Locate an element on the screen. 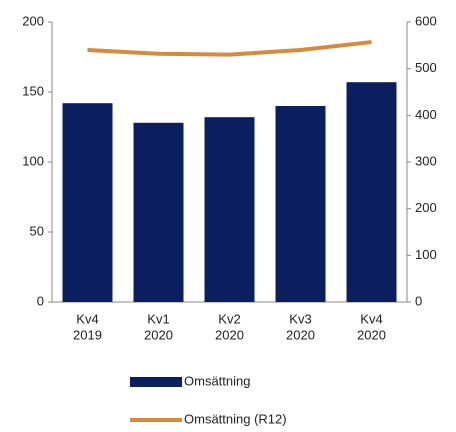  line is located at coordinates (229, 48).